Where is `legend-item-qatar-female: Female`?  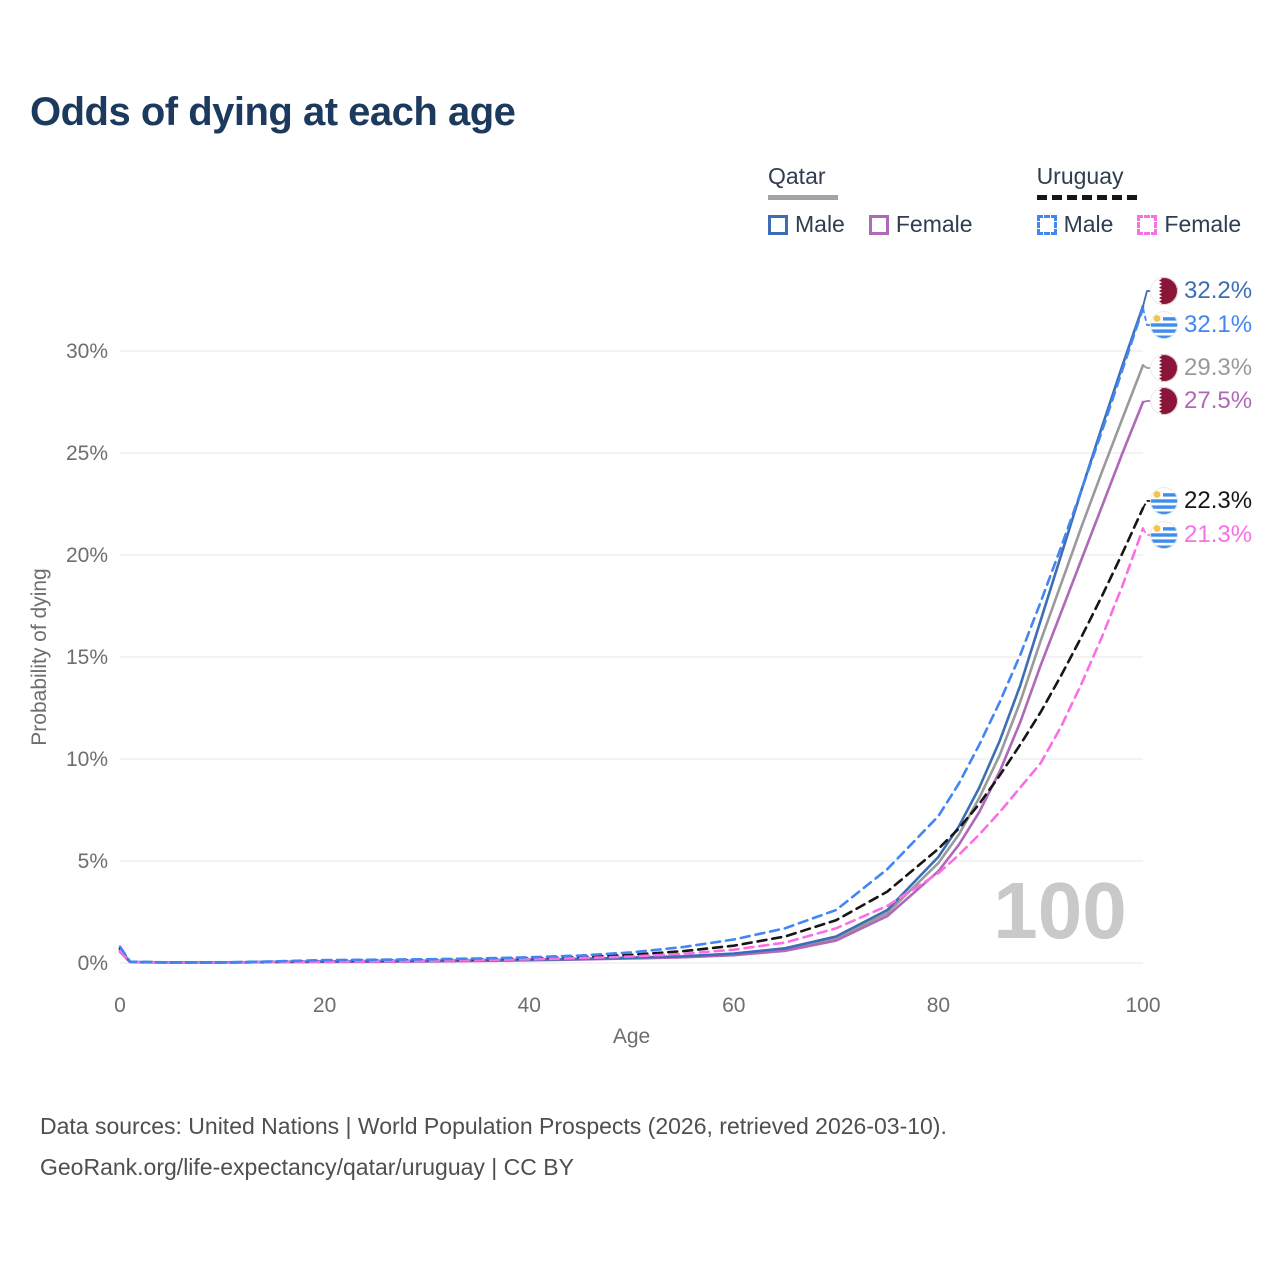
legend-item-qatar-female: Female is located at coordinates (920, 224).